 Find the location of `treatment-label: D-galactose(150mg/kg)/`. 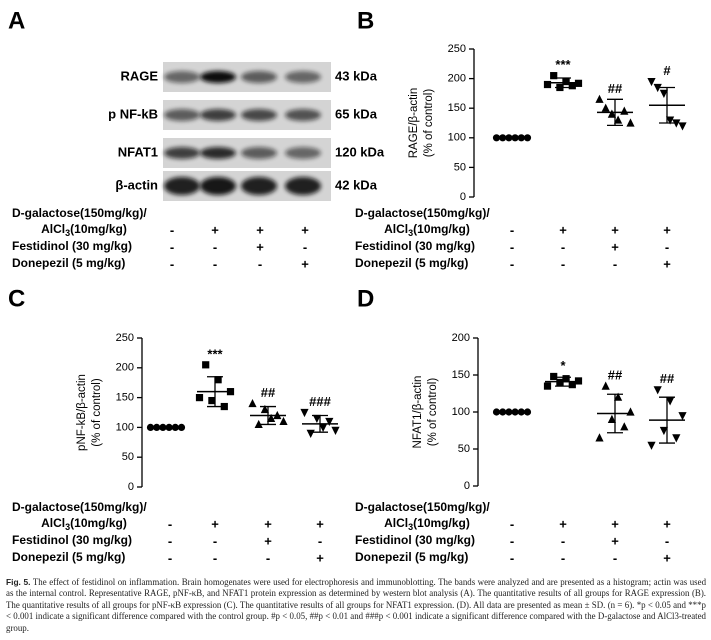

treatment-label: D-galactose(150mg/kg)/ is located at coordinates (422, 507).